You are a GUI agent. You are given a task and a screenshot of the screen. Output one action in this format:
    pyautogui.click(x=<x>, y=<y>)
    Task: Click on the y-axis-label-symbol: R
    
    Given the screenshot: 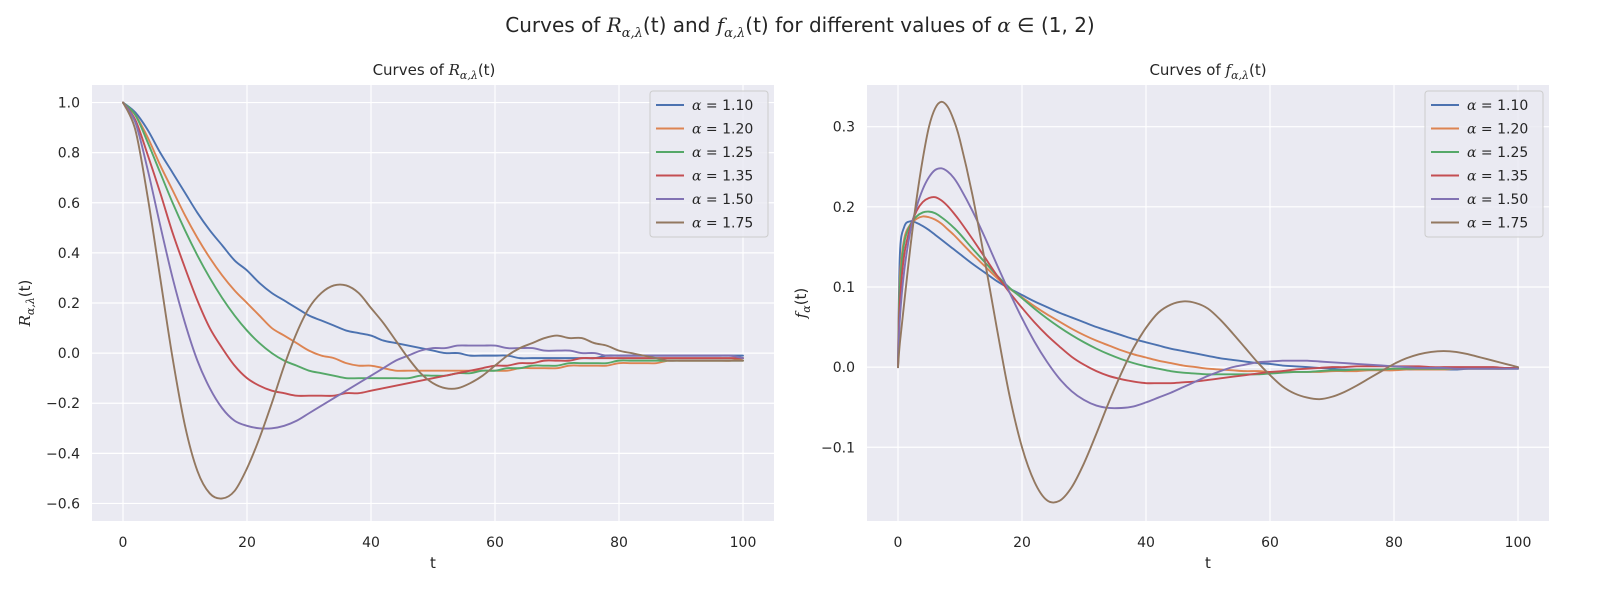 What is the action you would take?
    pyautogui.click(x=25, y=321)
    